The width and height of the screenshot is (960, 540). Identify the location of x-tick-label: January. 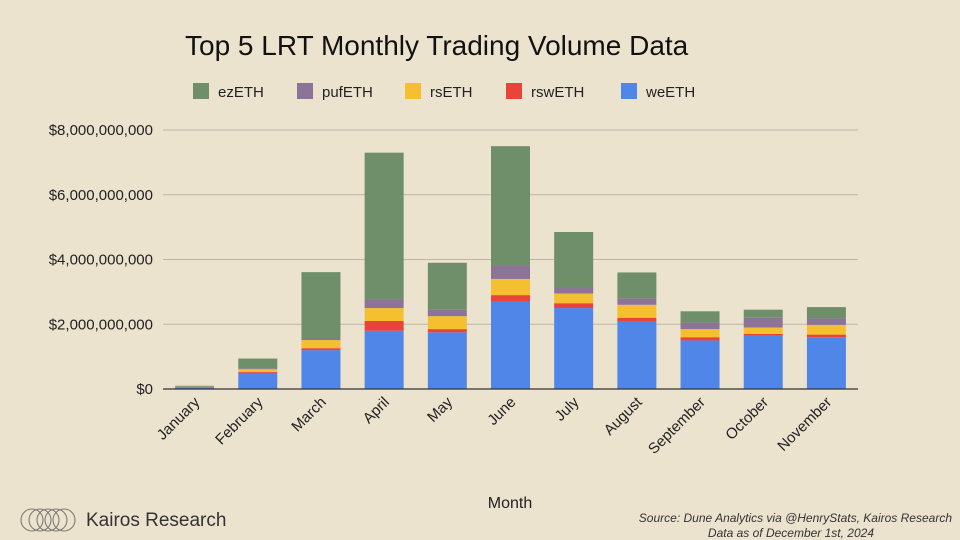
(179, 418).